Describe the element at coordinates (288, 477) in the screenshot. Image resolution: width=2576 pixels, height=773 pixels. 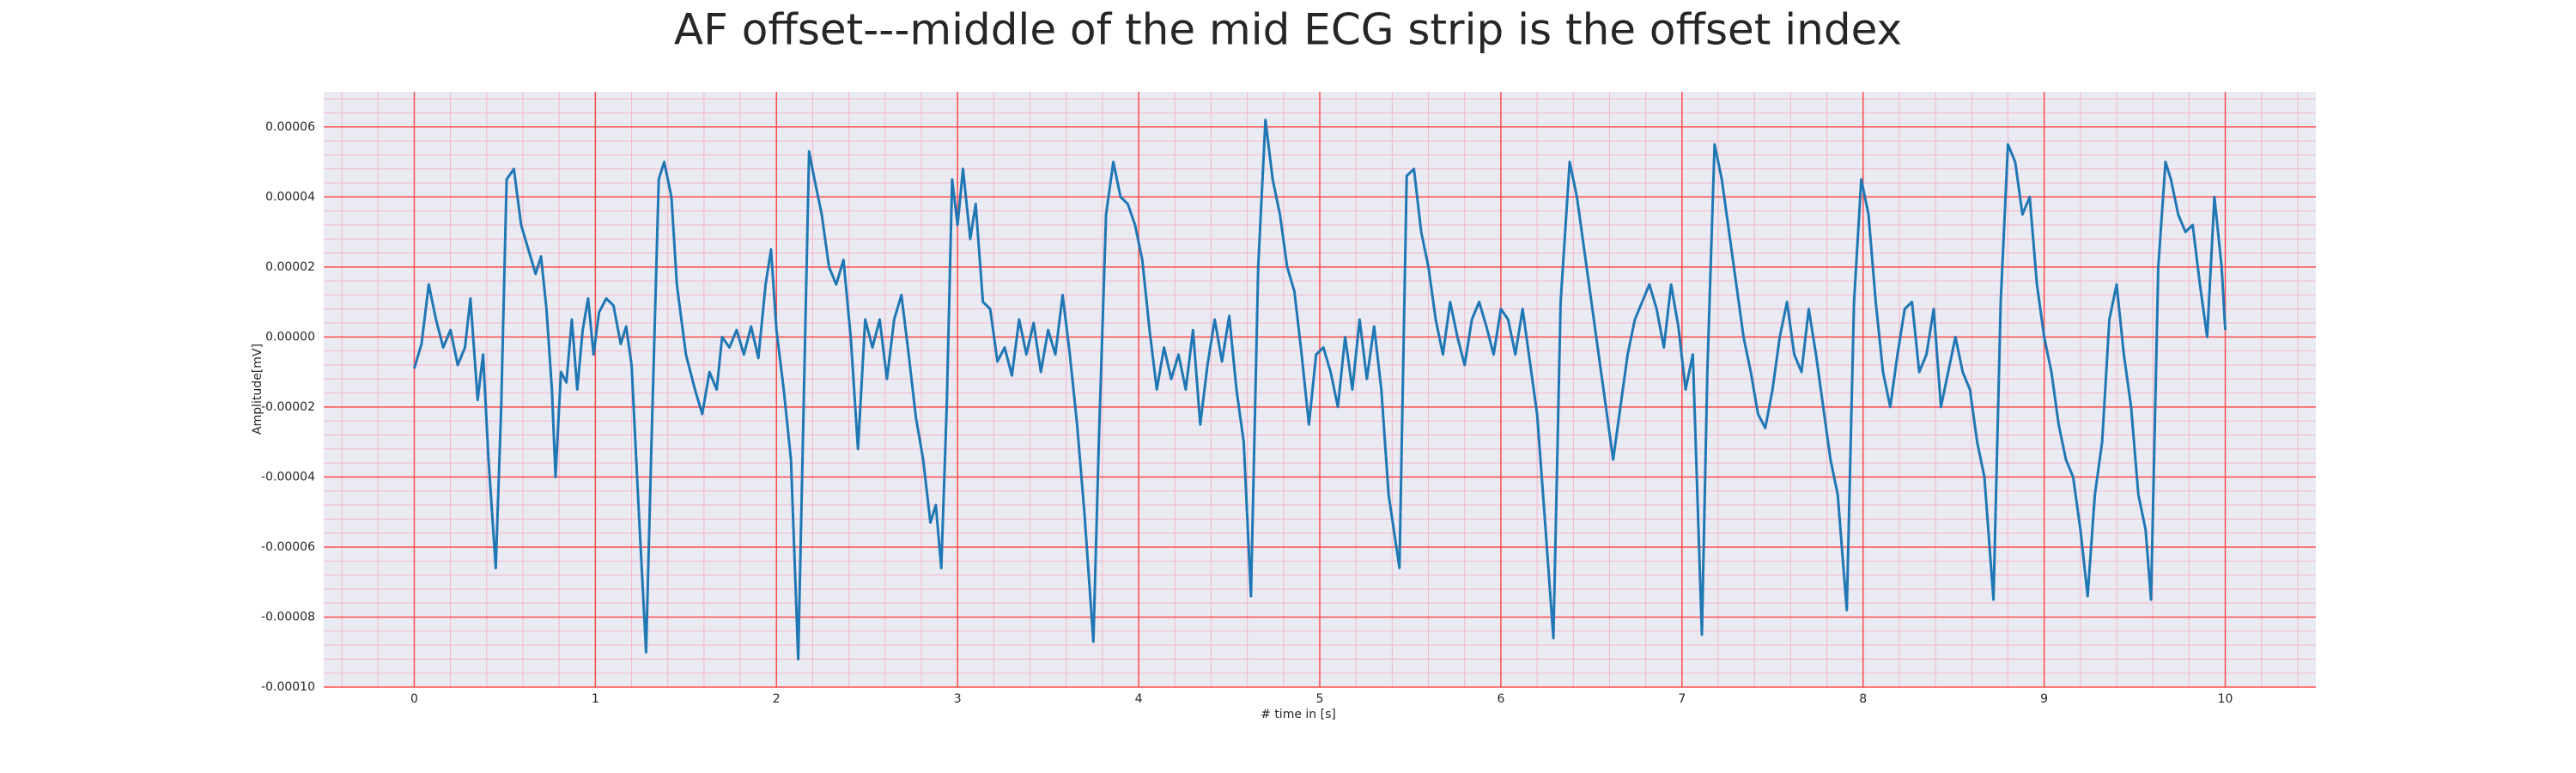
I see `y-tick-label: -0.00004` at that location.